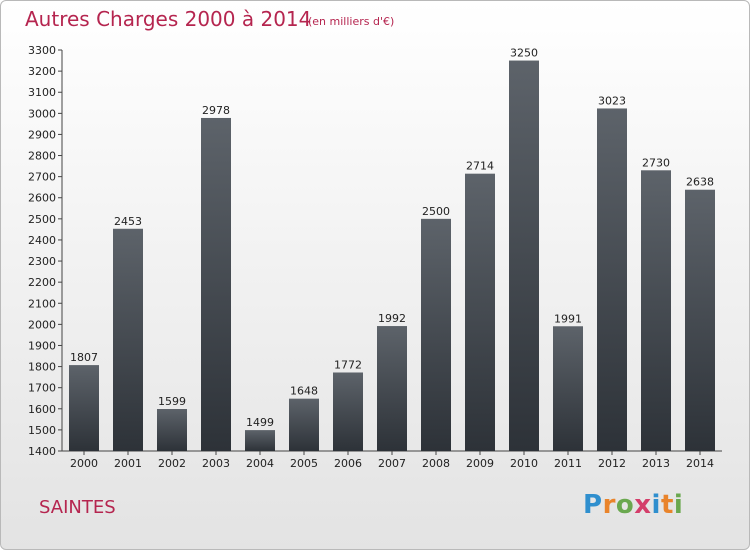  Describe the element at coordinates (612, 100) in the screenshot. I see `value-label-2012: 3023` at that location.